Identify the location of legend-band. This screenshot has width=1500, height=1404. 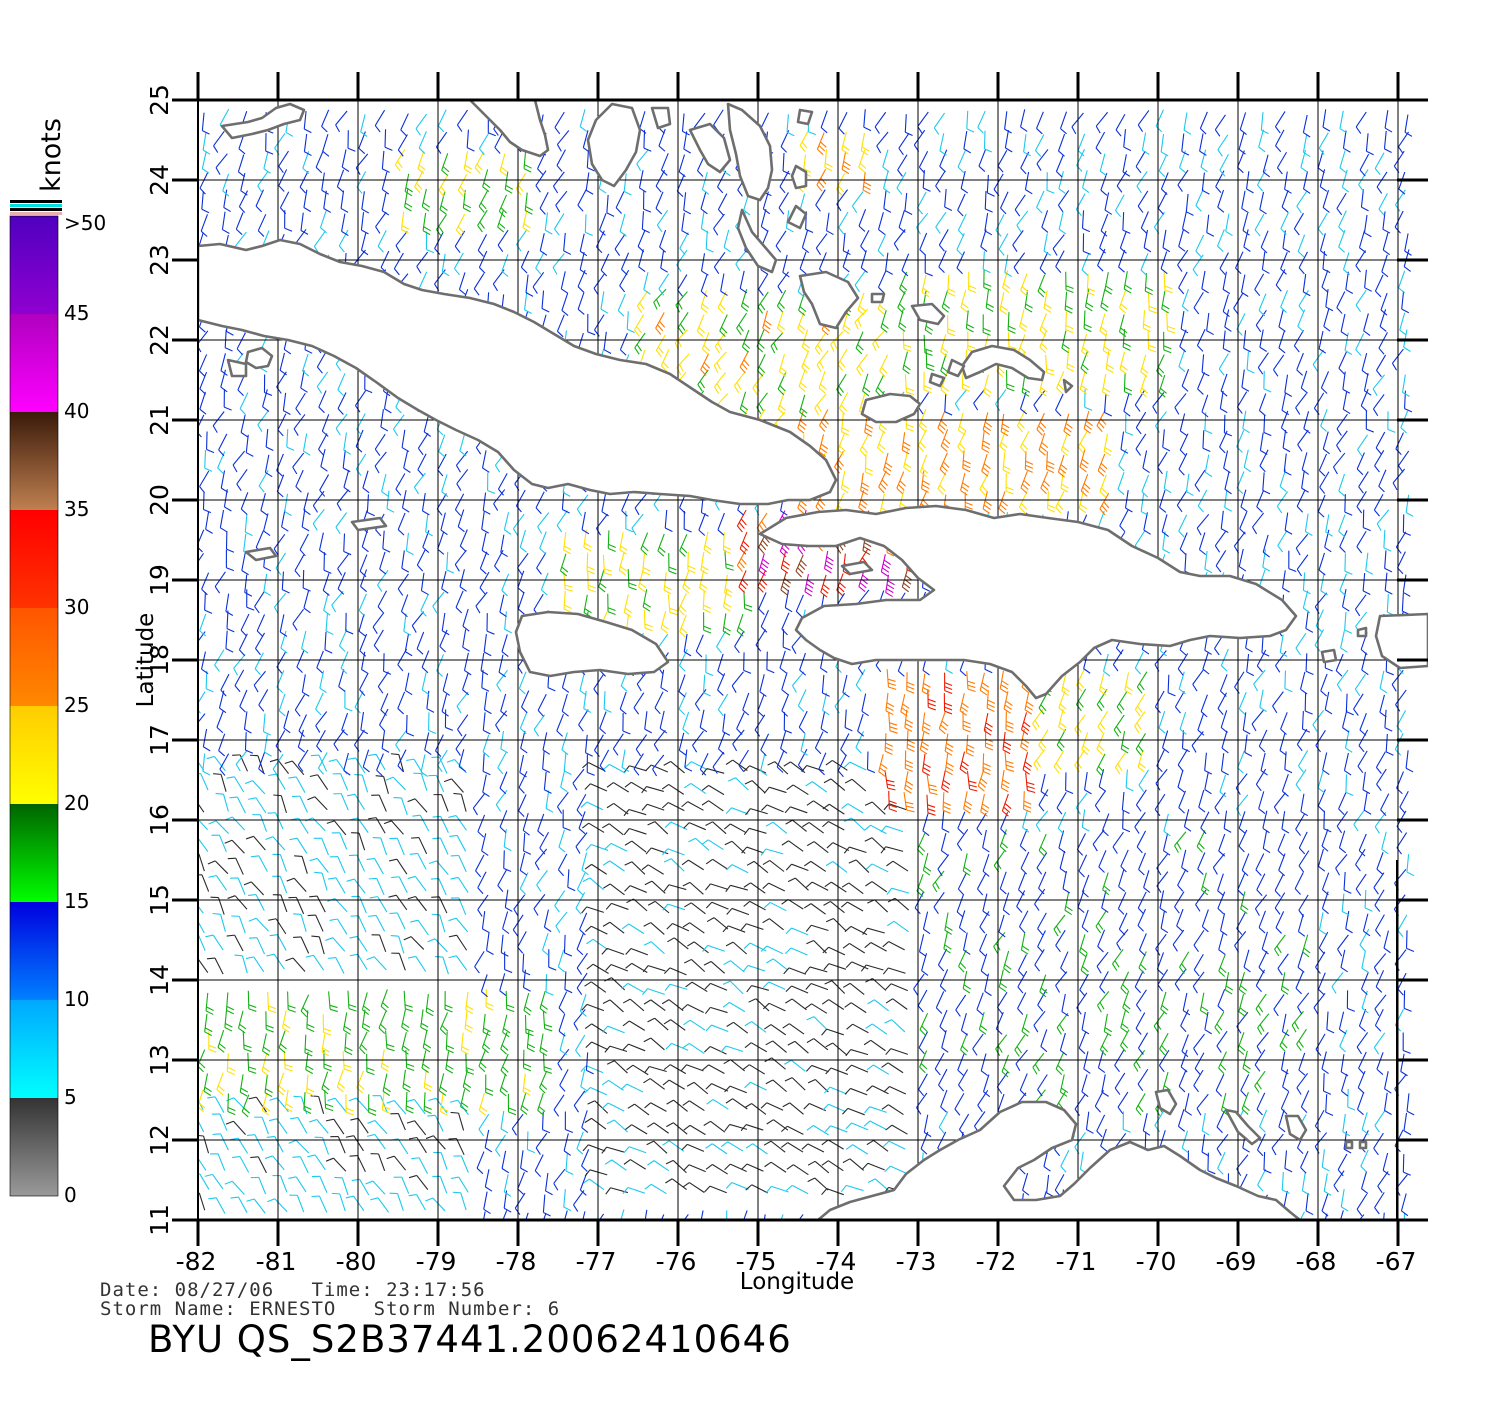
(34, 755).